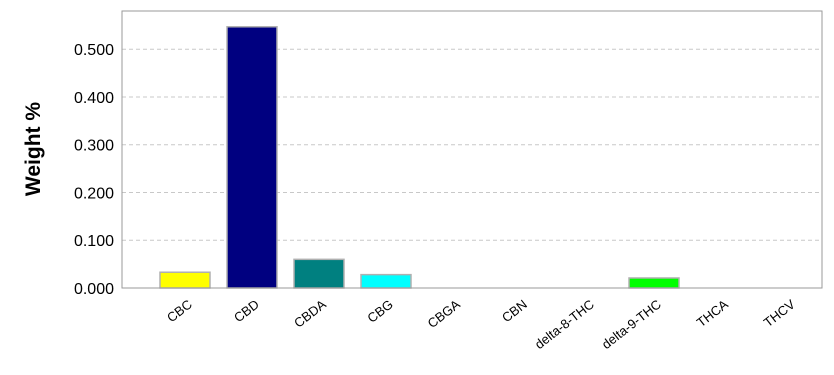 The width and height of the screenshot is (834, 375). What do you see at coordinates (252, 157) in the screenshot?
I see `bar-cbd` at bounding box center [252, 157].